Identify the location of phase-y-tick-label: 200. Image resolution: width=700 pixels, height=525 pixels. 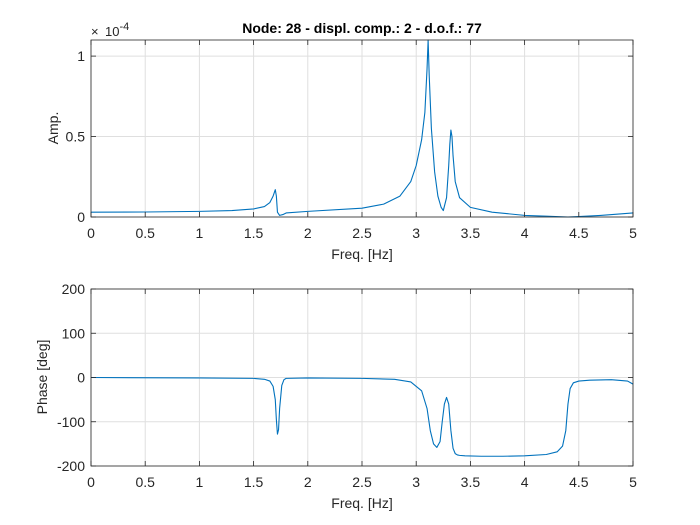
(74, 289).